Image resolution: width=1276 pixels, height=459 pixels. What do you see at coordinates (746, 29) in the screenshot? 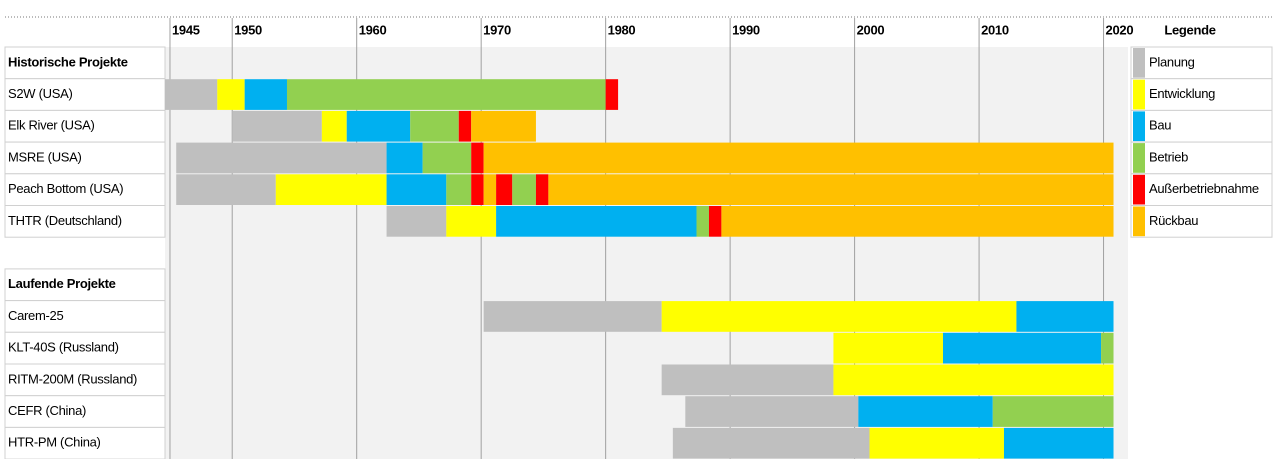
I see `x-tick-label: 1990` at bounding box center [746, 29].